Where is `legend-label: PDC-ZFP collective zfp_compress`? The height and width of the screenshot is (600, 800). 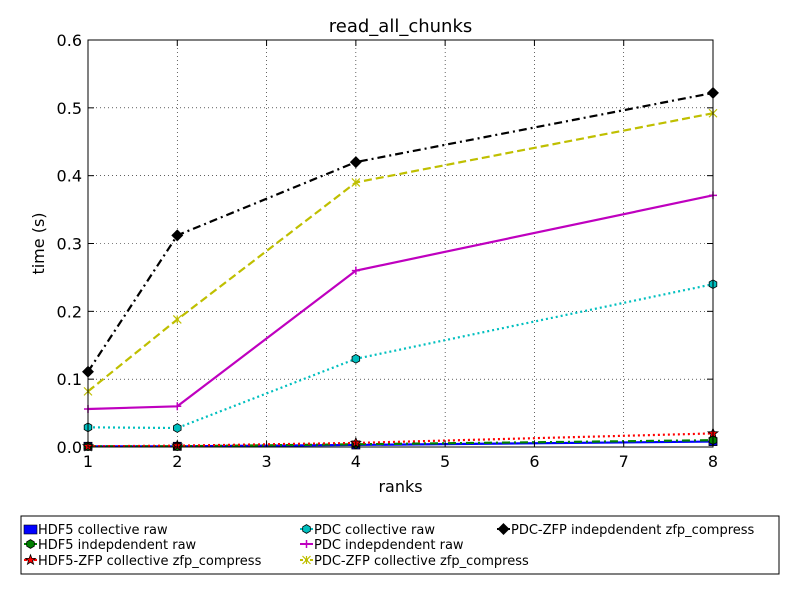
legend-label: PDC-ZFP collective zfp_compress is located at coordinates (421, 561).